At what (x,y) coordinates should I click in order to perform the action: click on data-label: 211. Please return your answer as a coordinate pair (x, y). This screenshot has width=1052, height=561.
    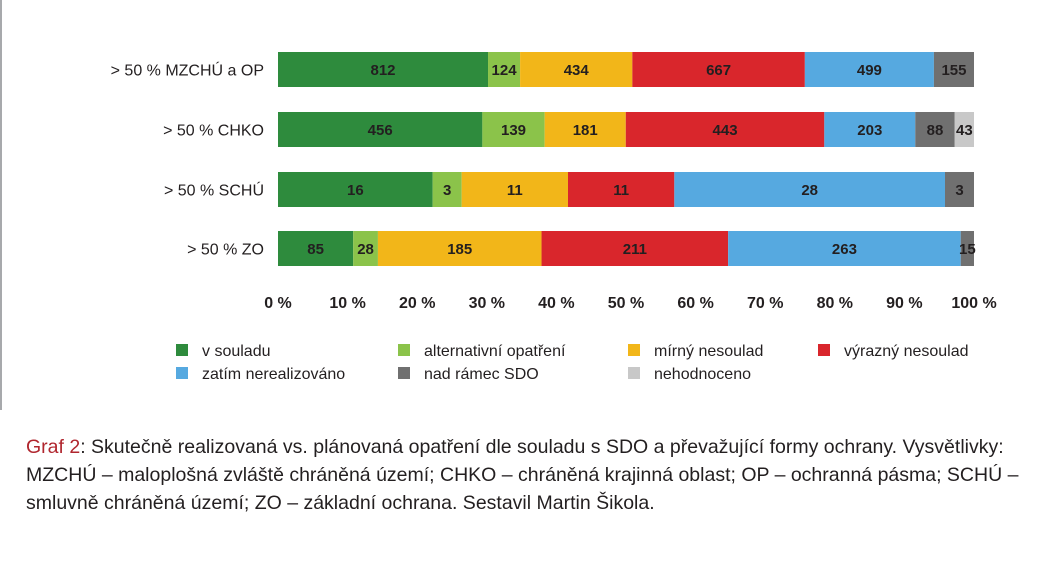
    Looking at the image, I should click on (635, 249).